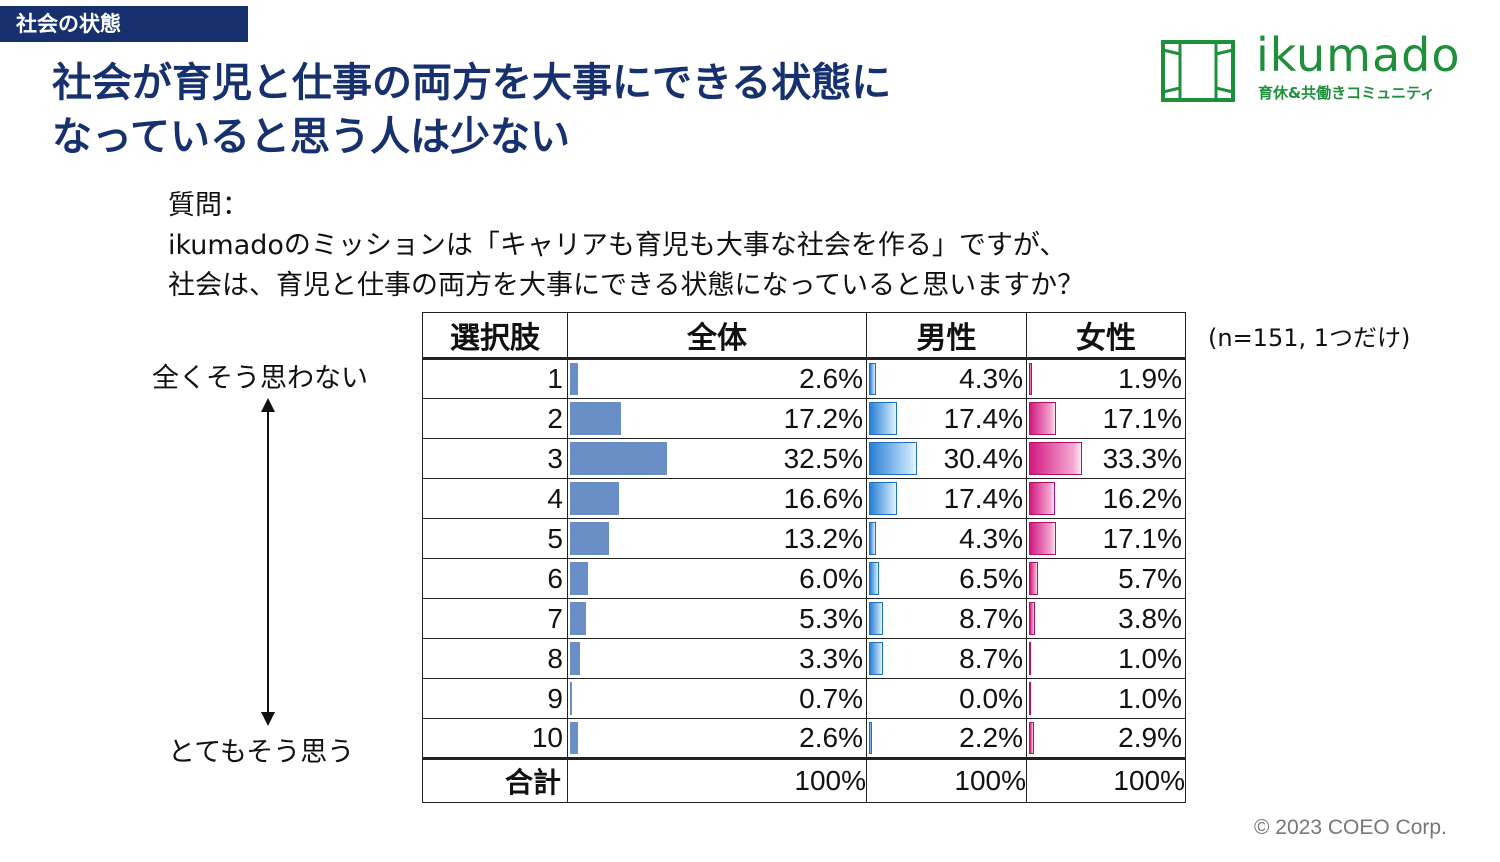 The width and height of the screenshot is (1500, 862). What do you see at coordinates (1320, 67) in the screenshot?
I see `ikumado-logo: ikumado 育休&共働きコミュニティ` at bounding box center [1320, 67].